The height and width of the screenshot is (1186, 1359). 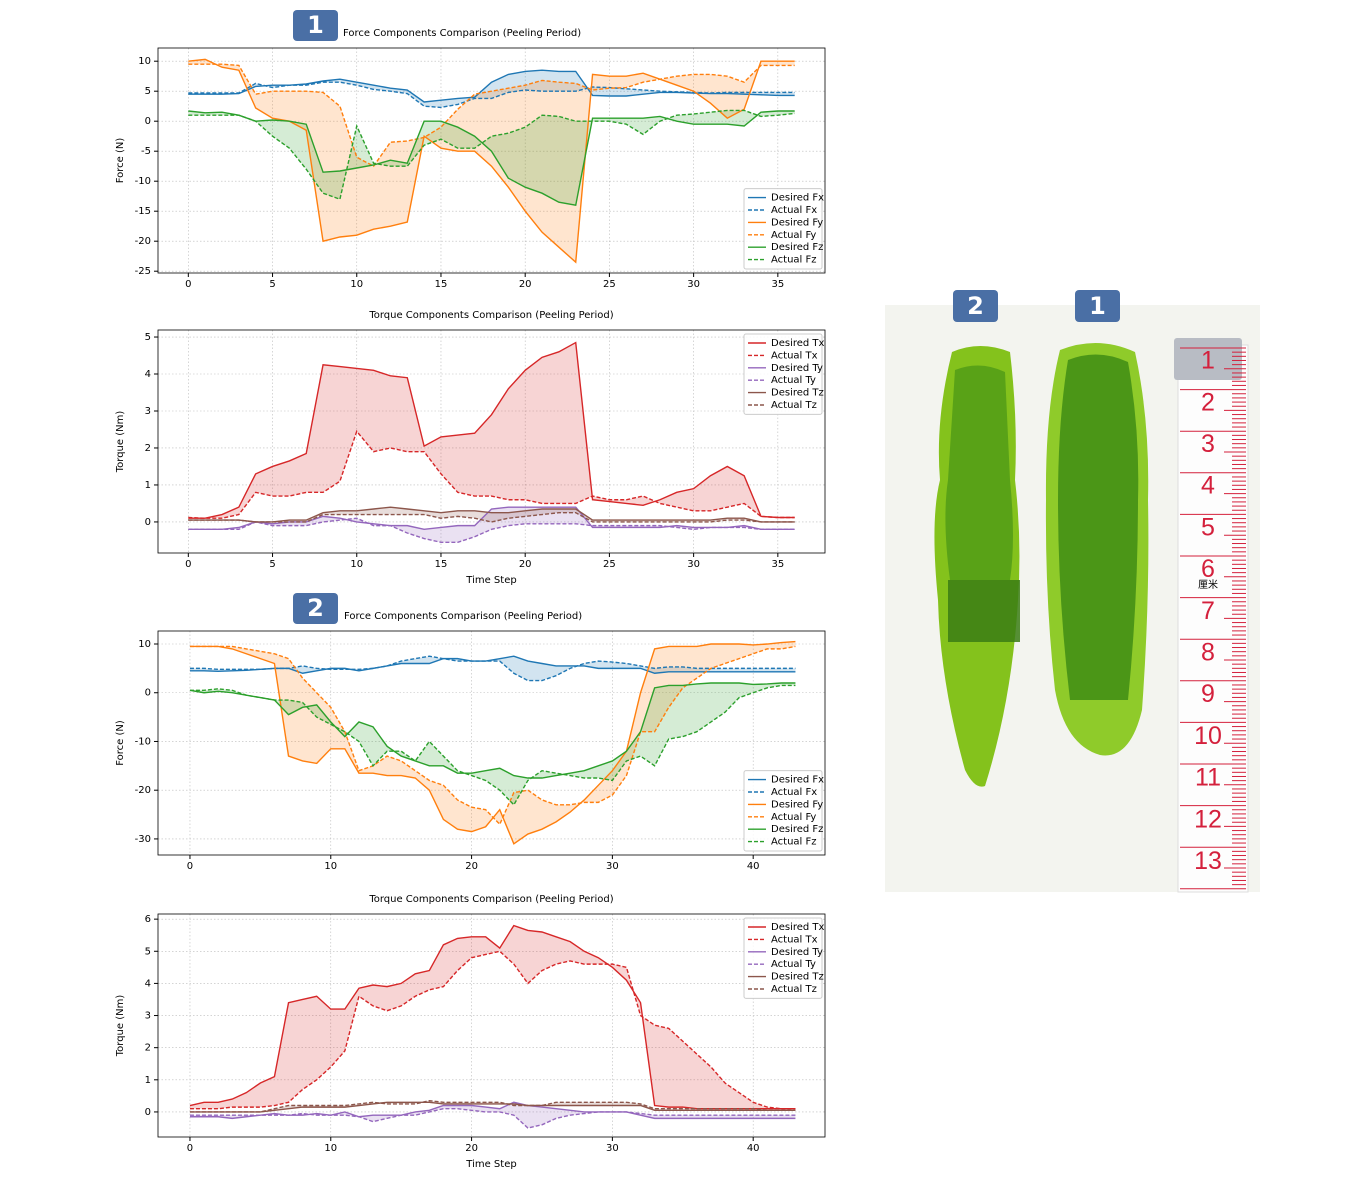 I want to click on legend-label: Desired Tz, so click(x=797, y=977).